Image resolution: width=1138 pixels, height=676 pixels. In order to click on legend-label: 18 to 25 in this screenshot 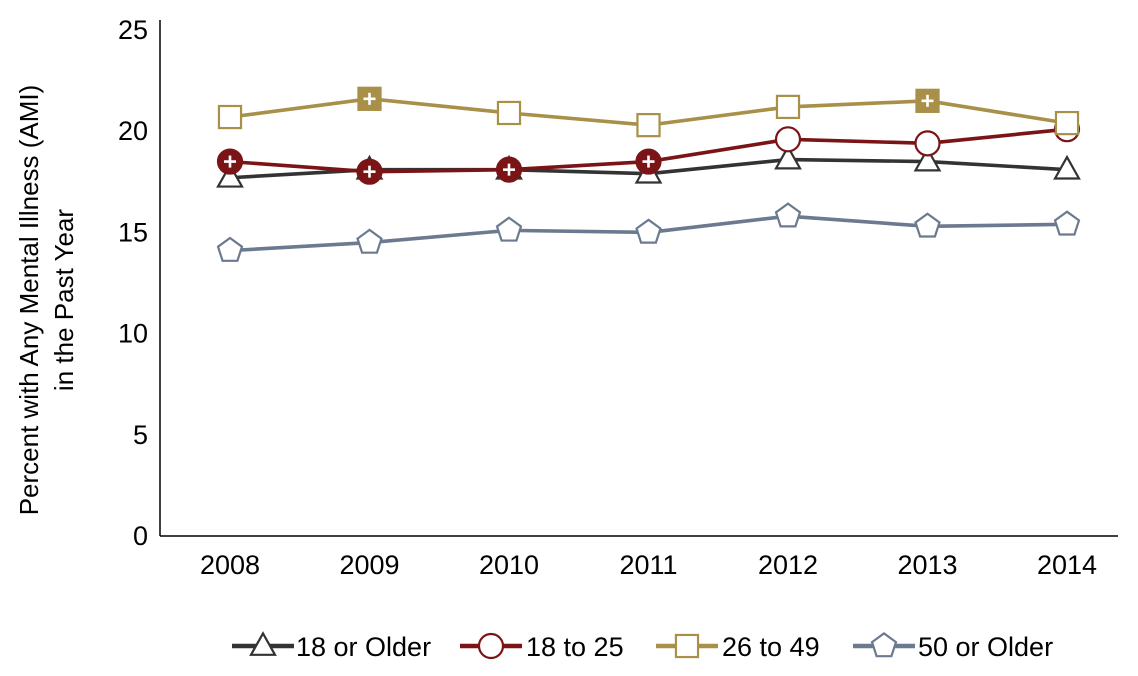, I will do `click(575, 647)`.